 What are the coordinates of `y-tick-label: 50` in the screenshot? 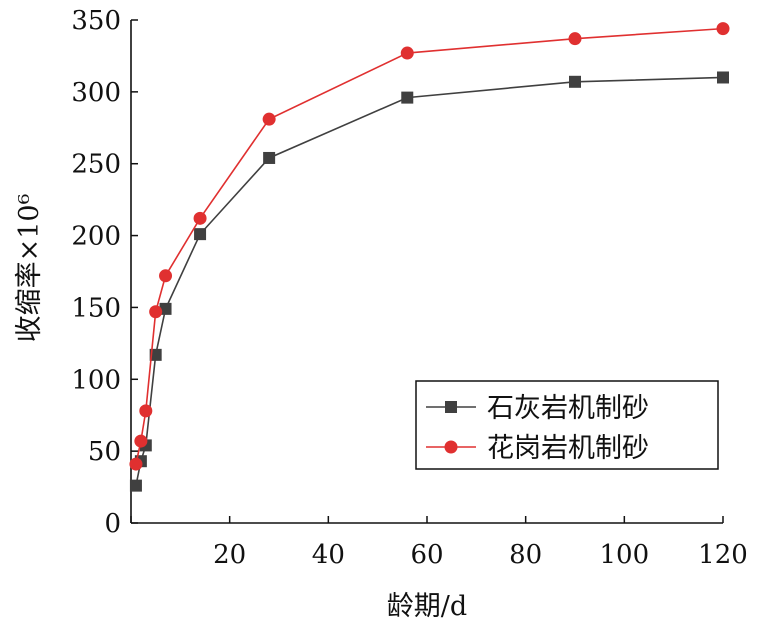 It's located at (104, 452).